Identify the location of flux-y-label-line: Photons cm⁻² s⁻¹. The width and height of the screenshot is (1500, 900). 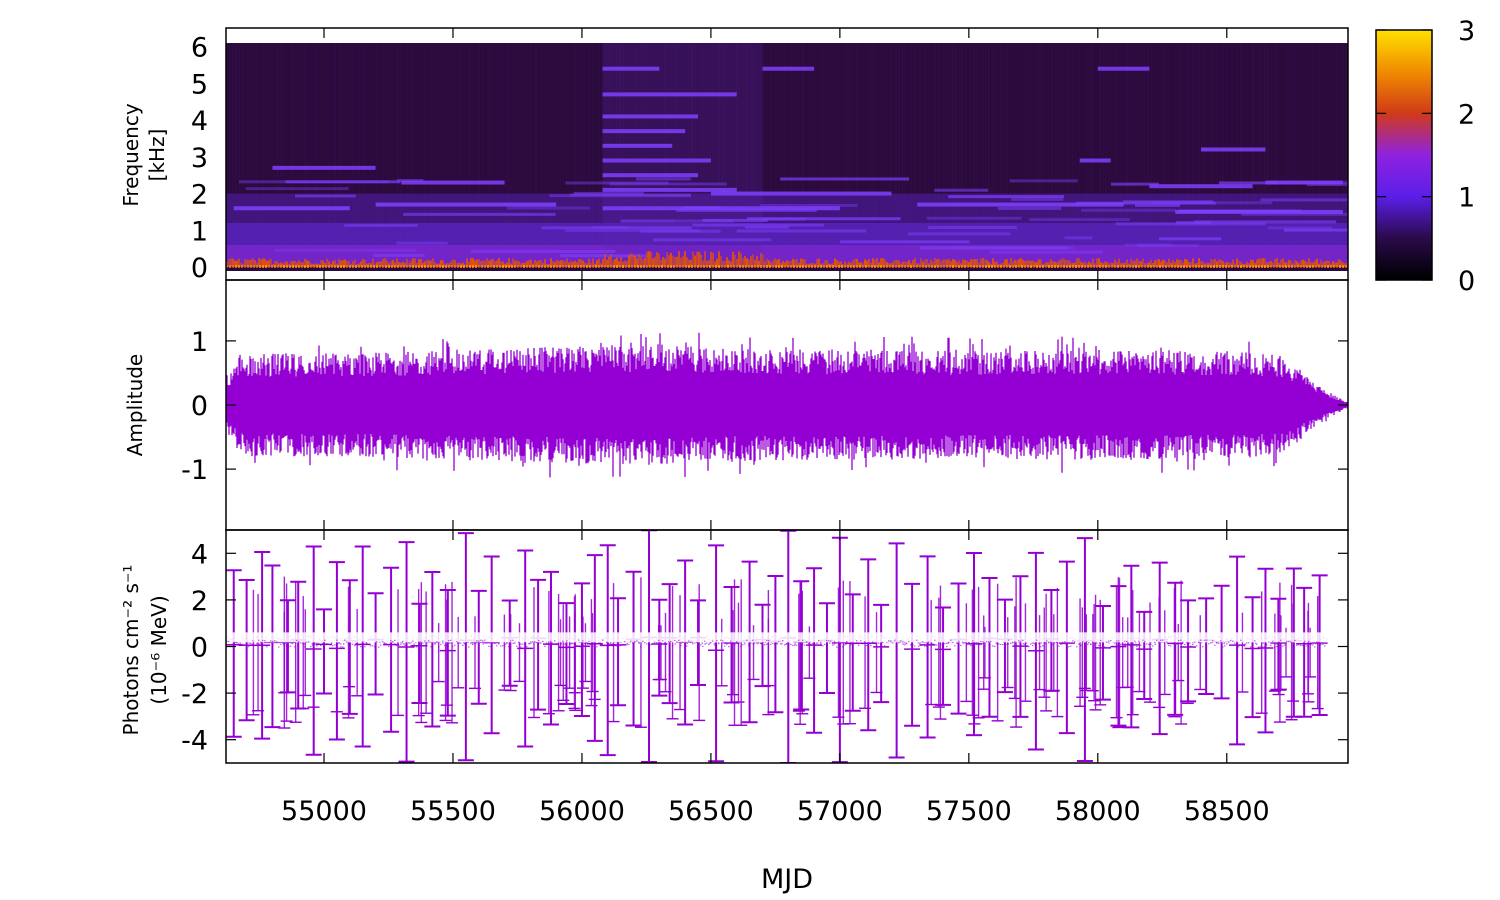
(131, 650).